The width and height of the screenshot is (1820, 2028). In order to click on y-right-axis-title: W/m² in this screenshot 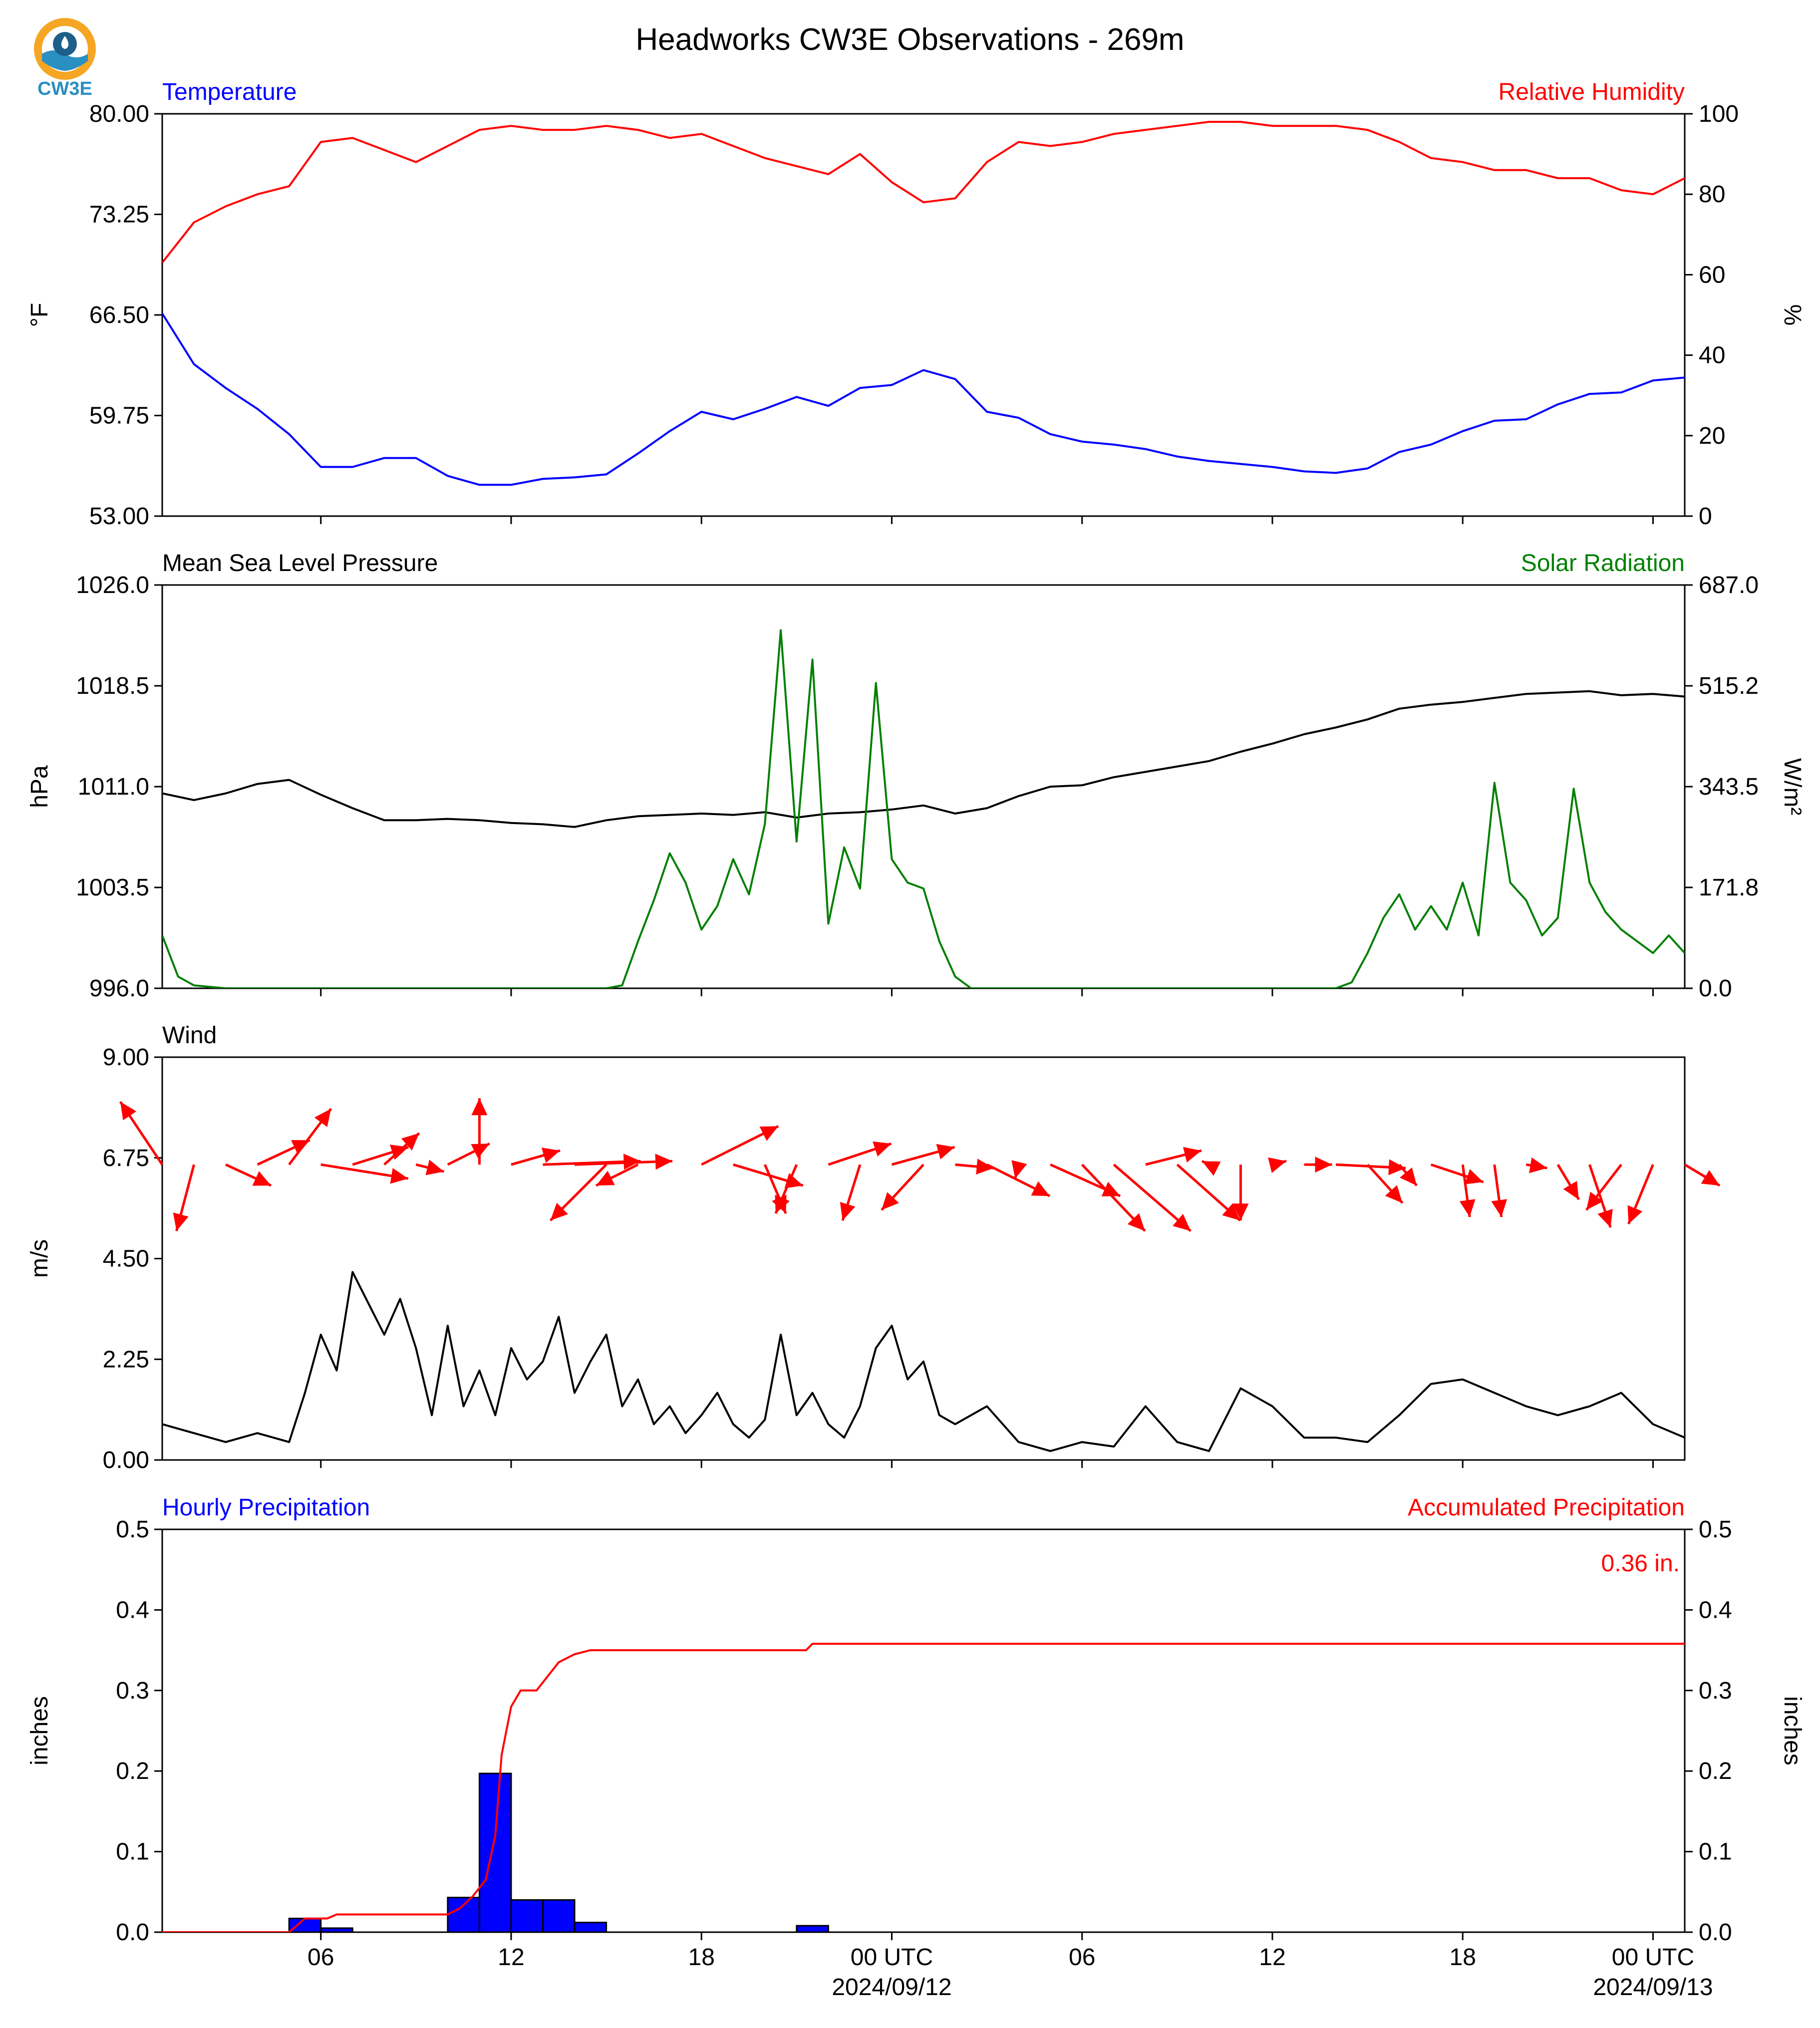, I will do `click(1792, 787)`.